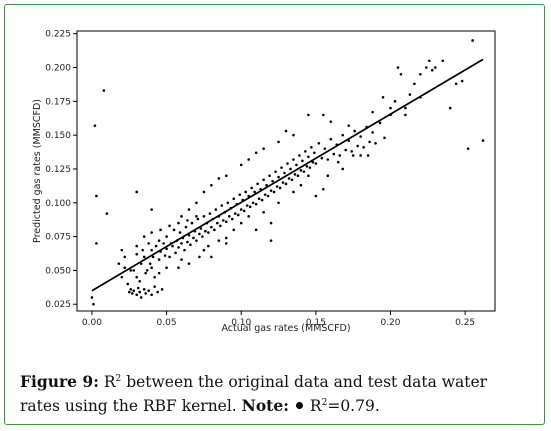  Describe the element at coordinates (58, 238) in the screenshot. I see `y-tick-label: 0.075` at that location.